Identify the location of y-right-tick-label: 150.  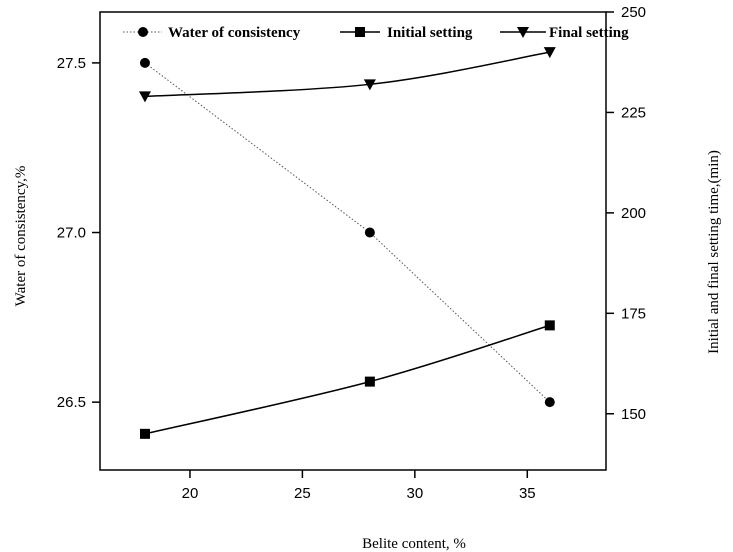
(633, 414).